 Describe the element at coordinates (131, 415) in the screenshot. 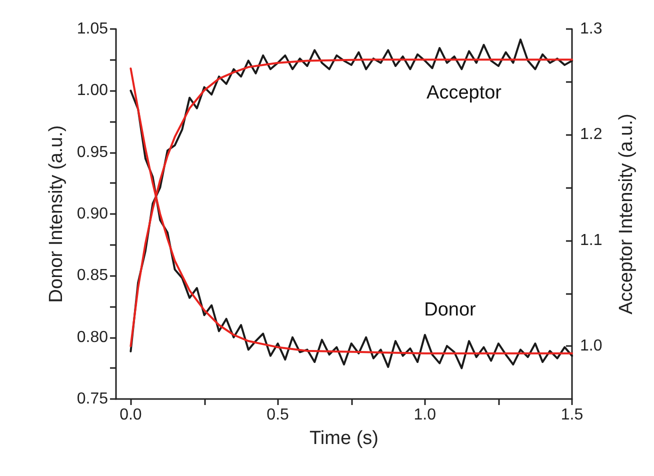

I see `x-tick-label: 0.0` at that location.